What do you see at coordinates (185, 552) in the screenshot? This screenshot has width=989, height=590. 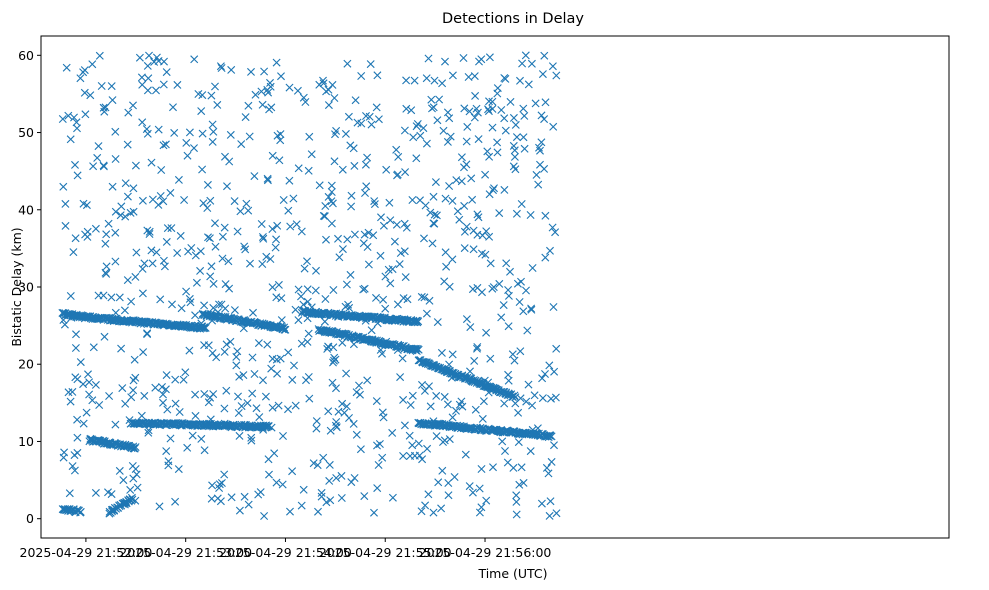 I see `x-tick-label: 2025-04-29 21:53:00` at bounding box center [185, 552].